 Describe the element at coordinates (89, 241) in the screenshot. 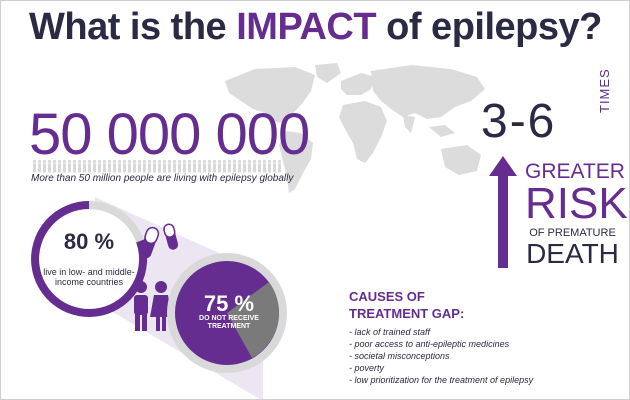

I see `low-income-percent: 80 %` at that location.